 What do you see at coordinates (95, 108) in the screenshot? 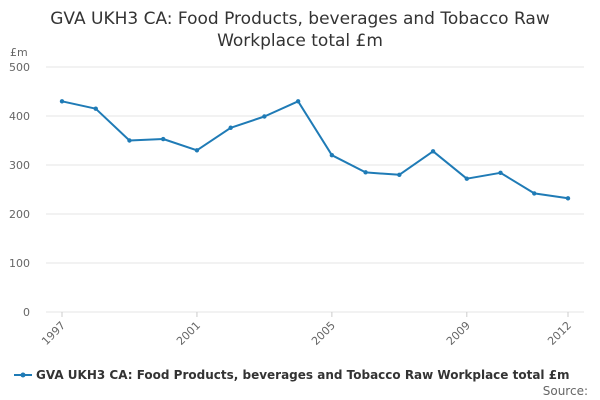
I see `data-point-1998` at bounding box center [95, 108].